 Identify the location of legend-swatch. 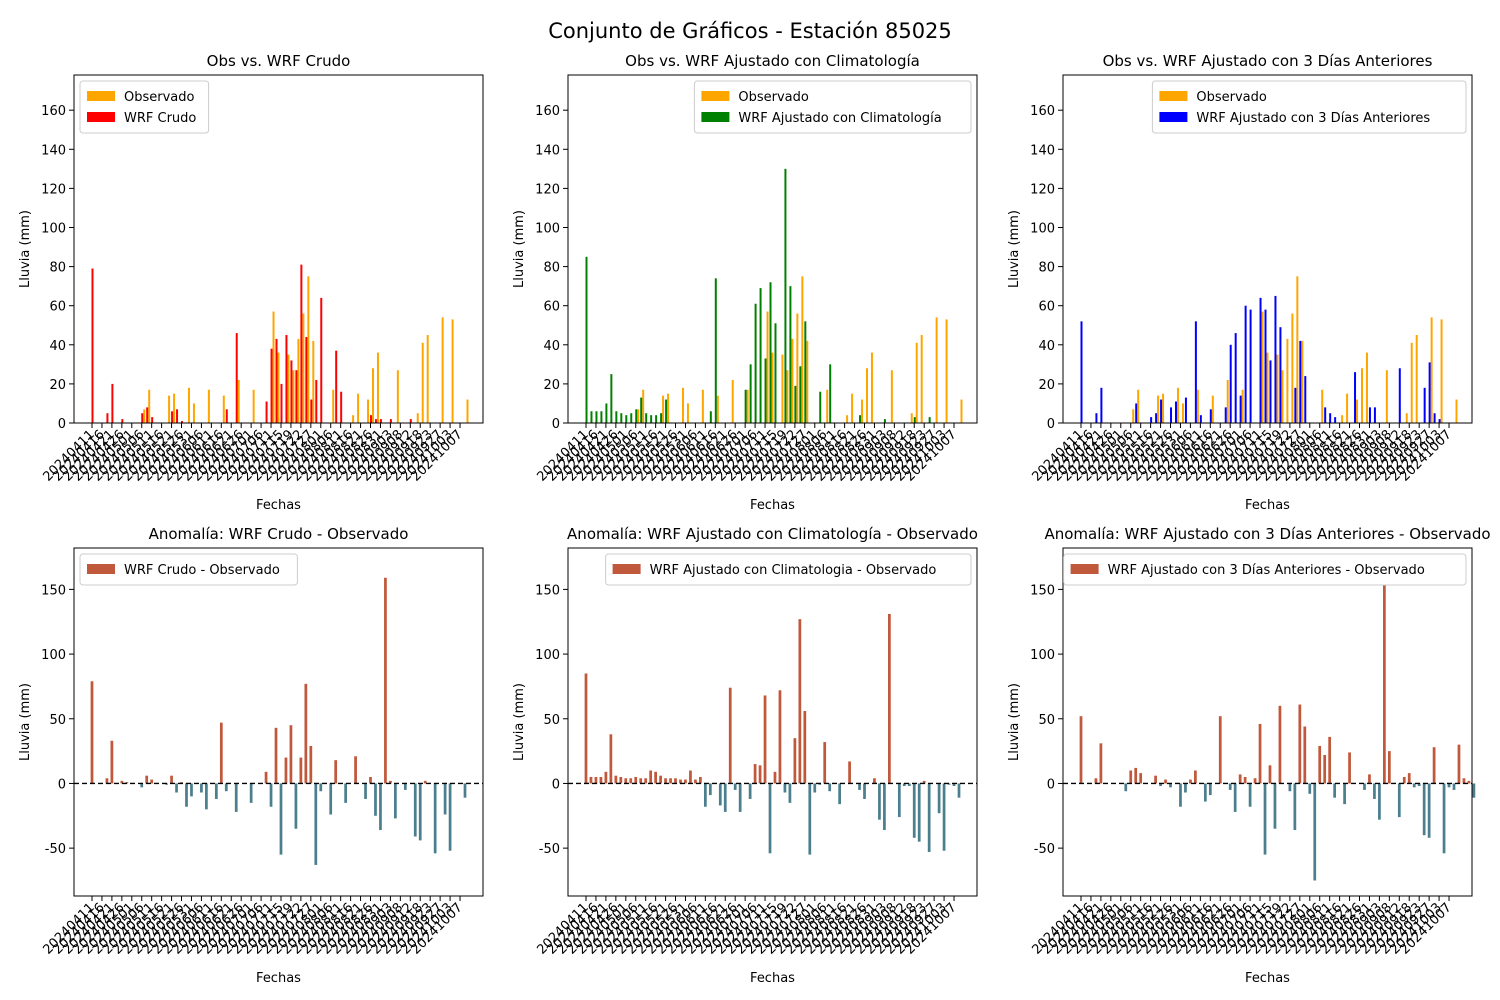
(101, 117).